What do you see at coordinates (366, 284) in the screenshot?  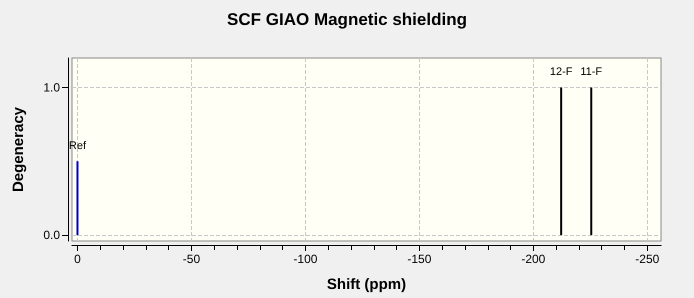 I see `x-axis-title: Shift (ppm)` at bounding box center [366, 284].